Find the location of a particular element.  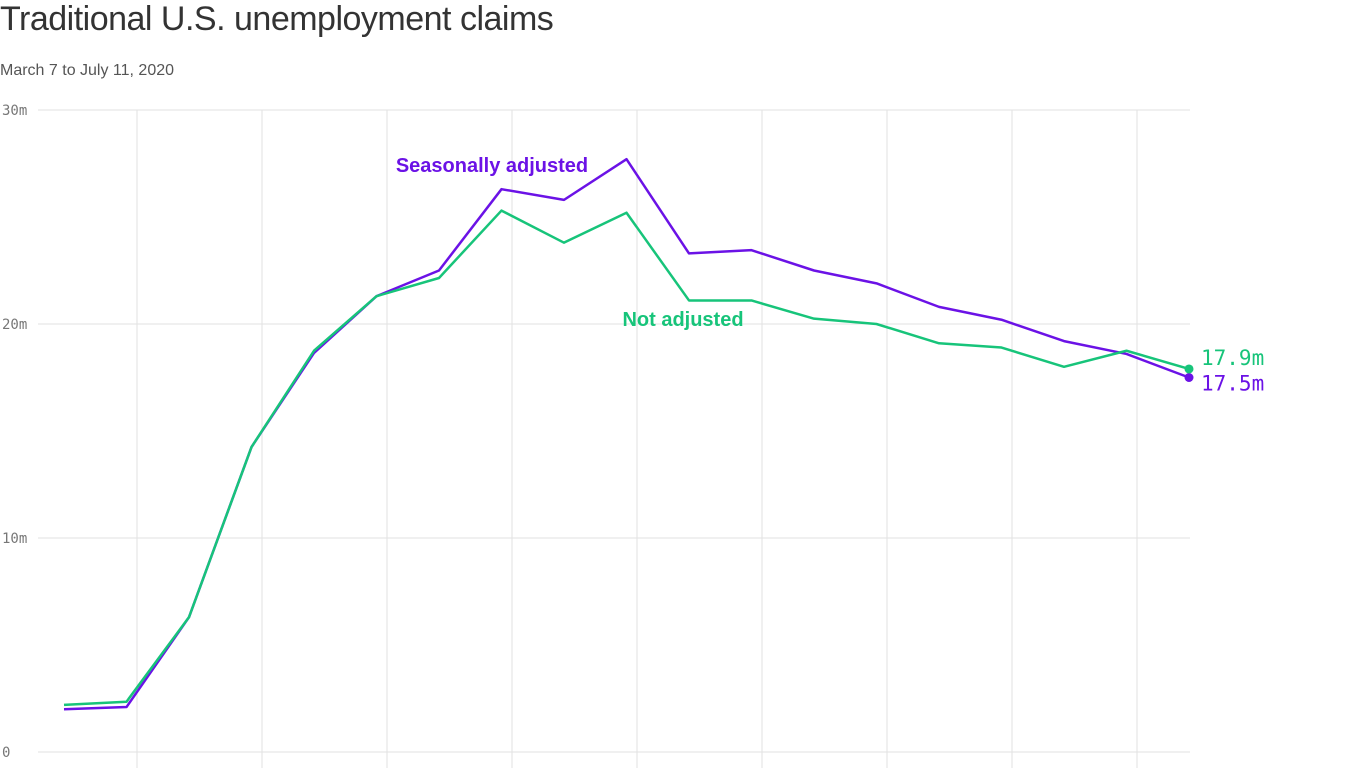

series-label: Seasonally adjusted is located at coordinates (492, 166).